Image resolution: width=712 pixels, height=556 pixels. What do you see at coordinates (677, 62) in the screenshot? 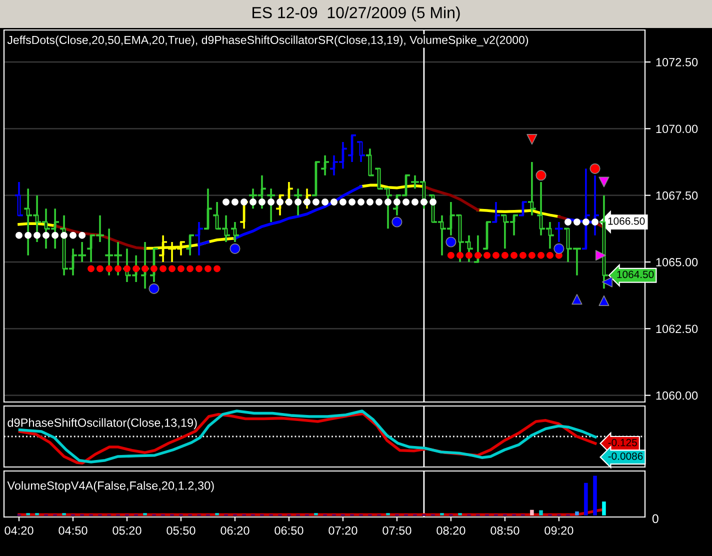
I see `y-tick-label: 1072.50` at bounding box center [677, 62].